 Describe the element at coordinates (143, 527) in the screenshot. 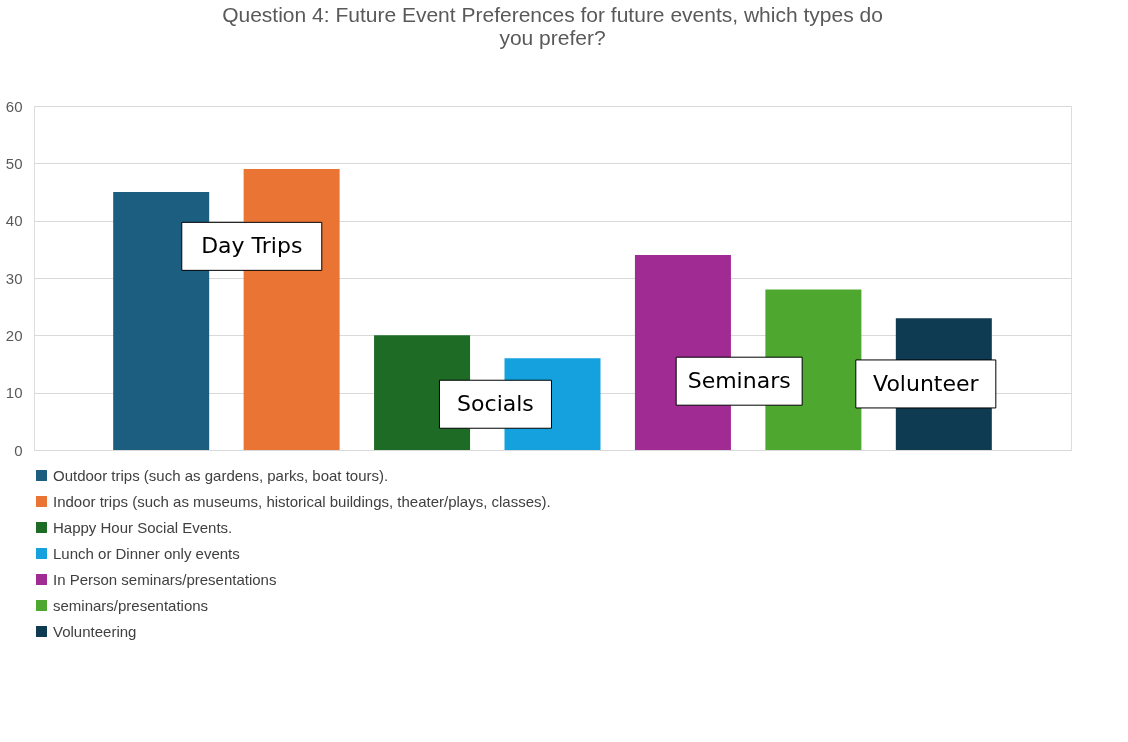

I see `legend-label: Happy Hour Social Events.` at that location.